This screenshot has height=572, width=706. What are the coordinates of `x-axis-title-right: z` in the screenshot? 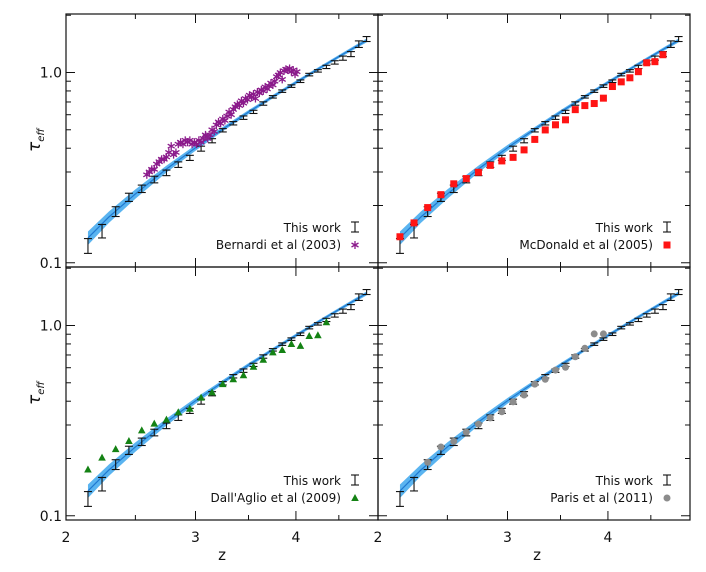 It's located at (537, 555).